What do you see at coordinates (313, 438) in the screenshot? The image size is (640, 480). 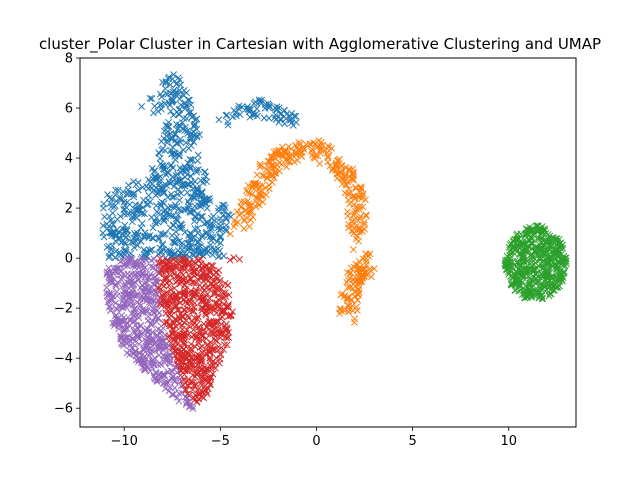 I see `x-axis: −10 −5 0 5 10` at bounding box center [313, 438].